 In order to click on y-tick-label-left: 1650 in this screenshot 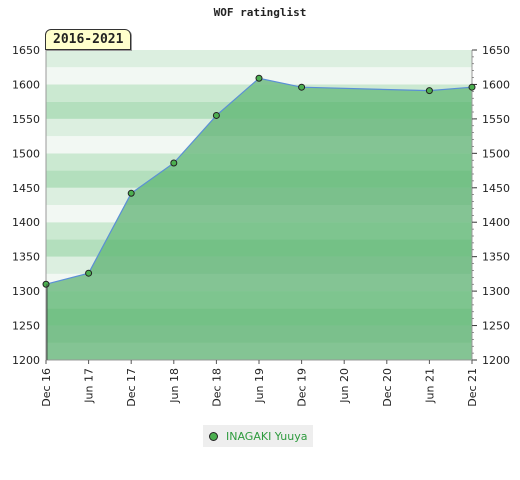, I will do `click(26, 50)`.